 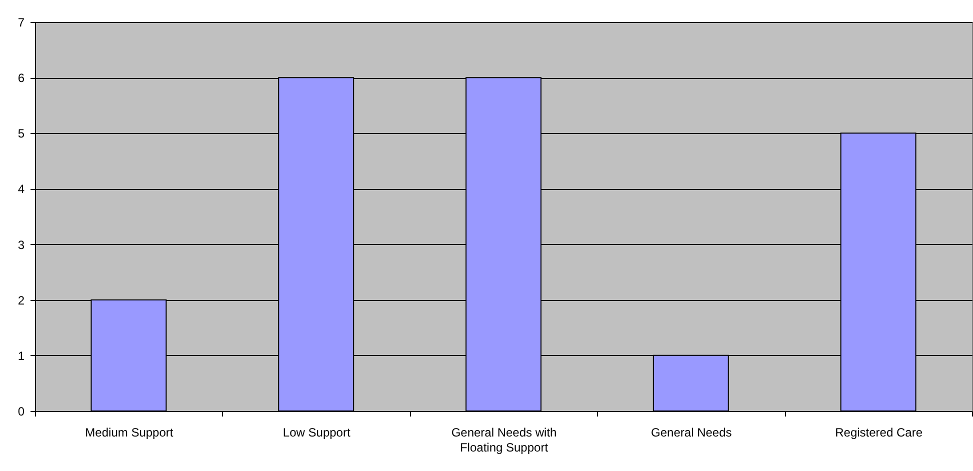 I want to click on x-tick-label: General Needs, so click(x=691, y=433).